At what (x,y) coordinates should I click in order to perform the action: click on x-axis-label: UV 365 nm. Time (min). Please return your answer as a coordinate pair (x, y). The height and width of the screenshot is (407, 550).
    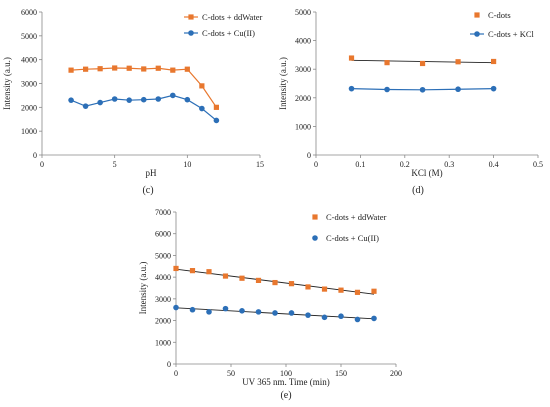
    Looking at the image, I should click on (286, 382).